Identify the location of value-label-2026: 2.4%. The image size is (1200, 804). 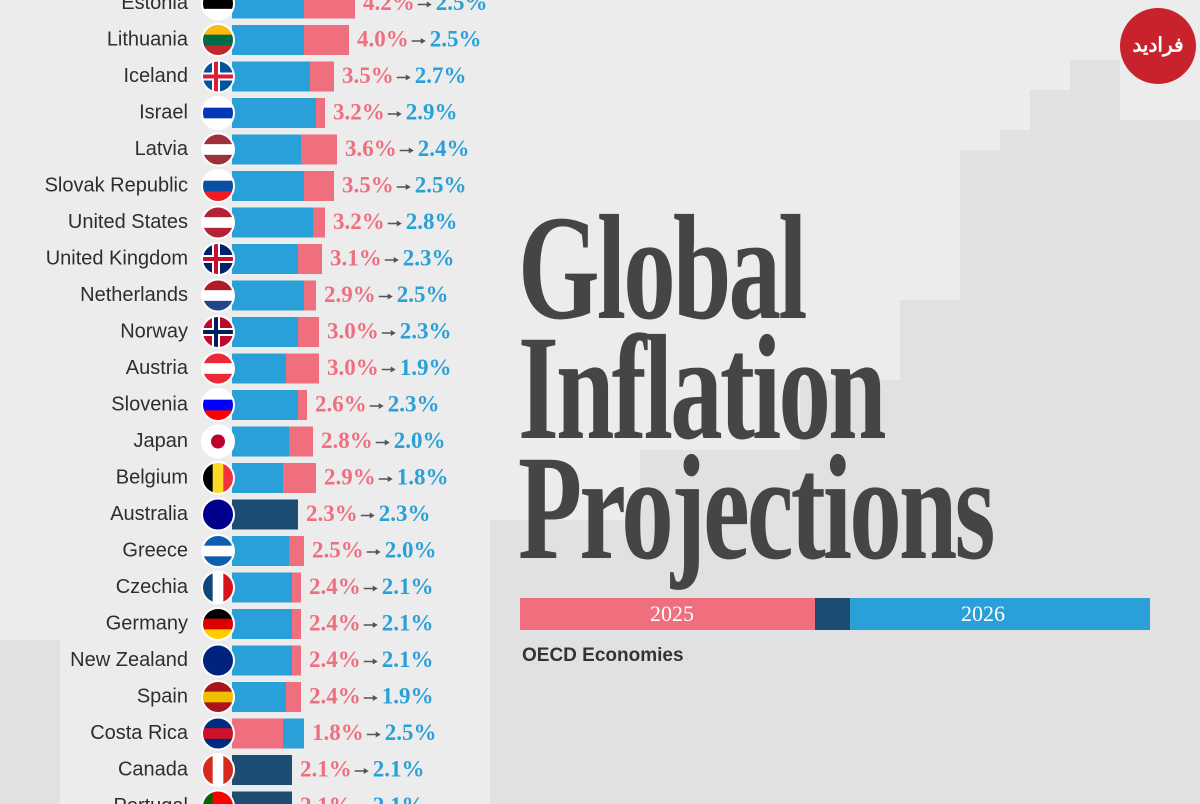
(444, 148).